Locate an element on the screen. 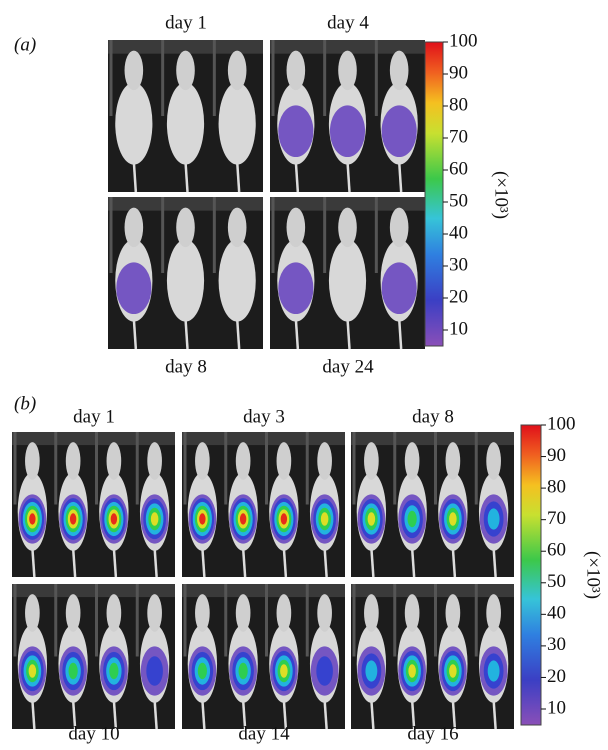 The image size is (608, 750). image-label: day 3 is located at coordinates (264, 416).